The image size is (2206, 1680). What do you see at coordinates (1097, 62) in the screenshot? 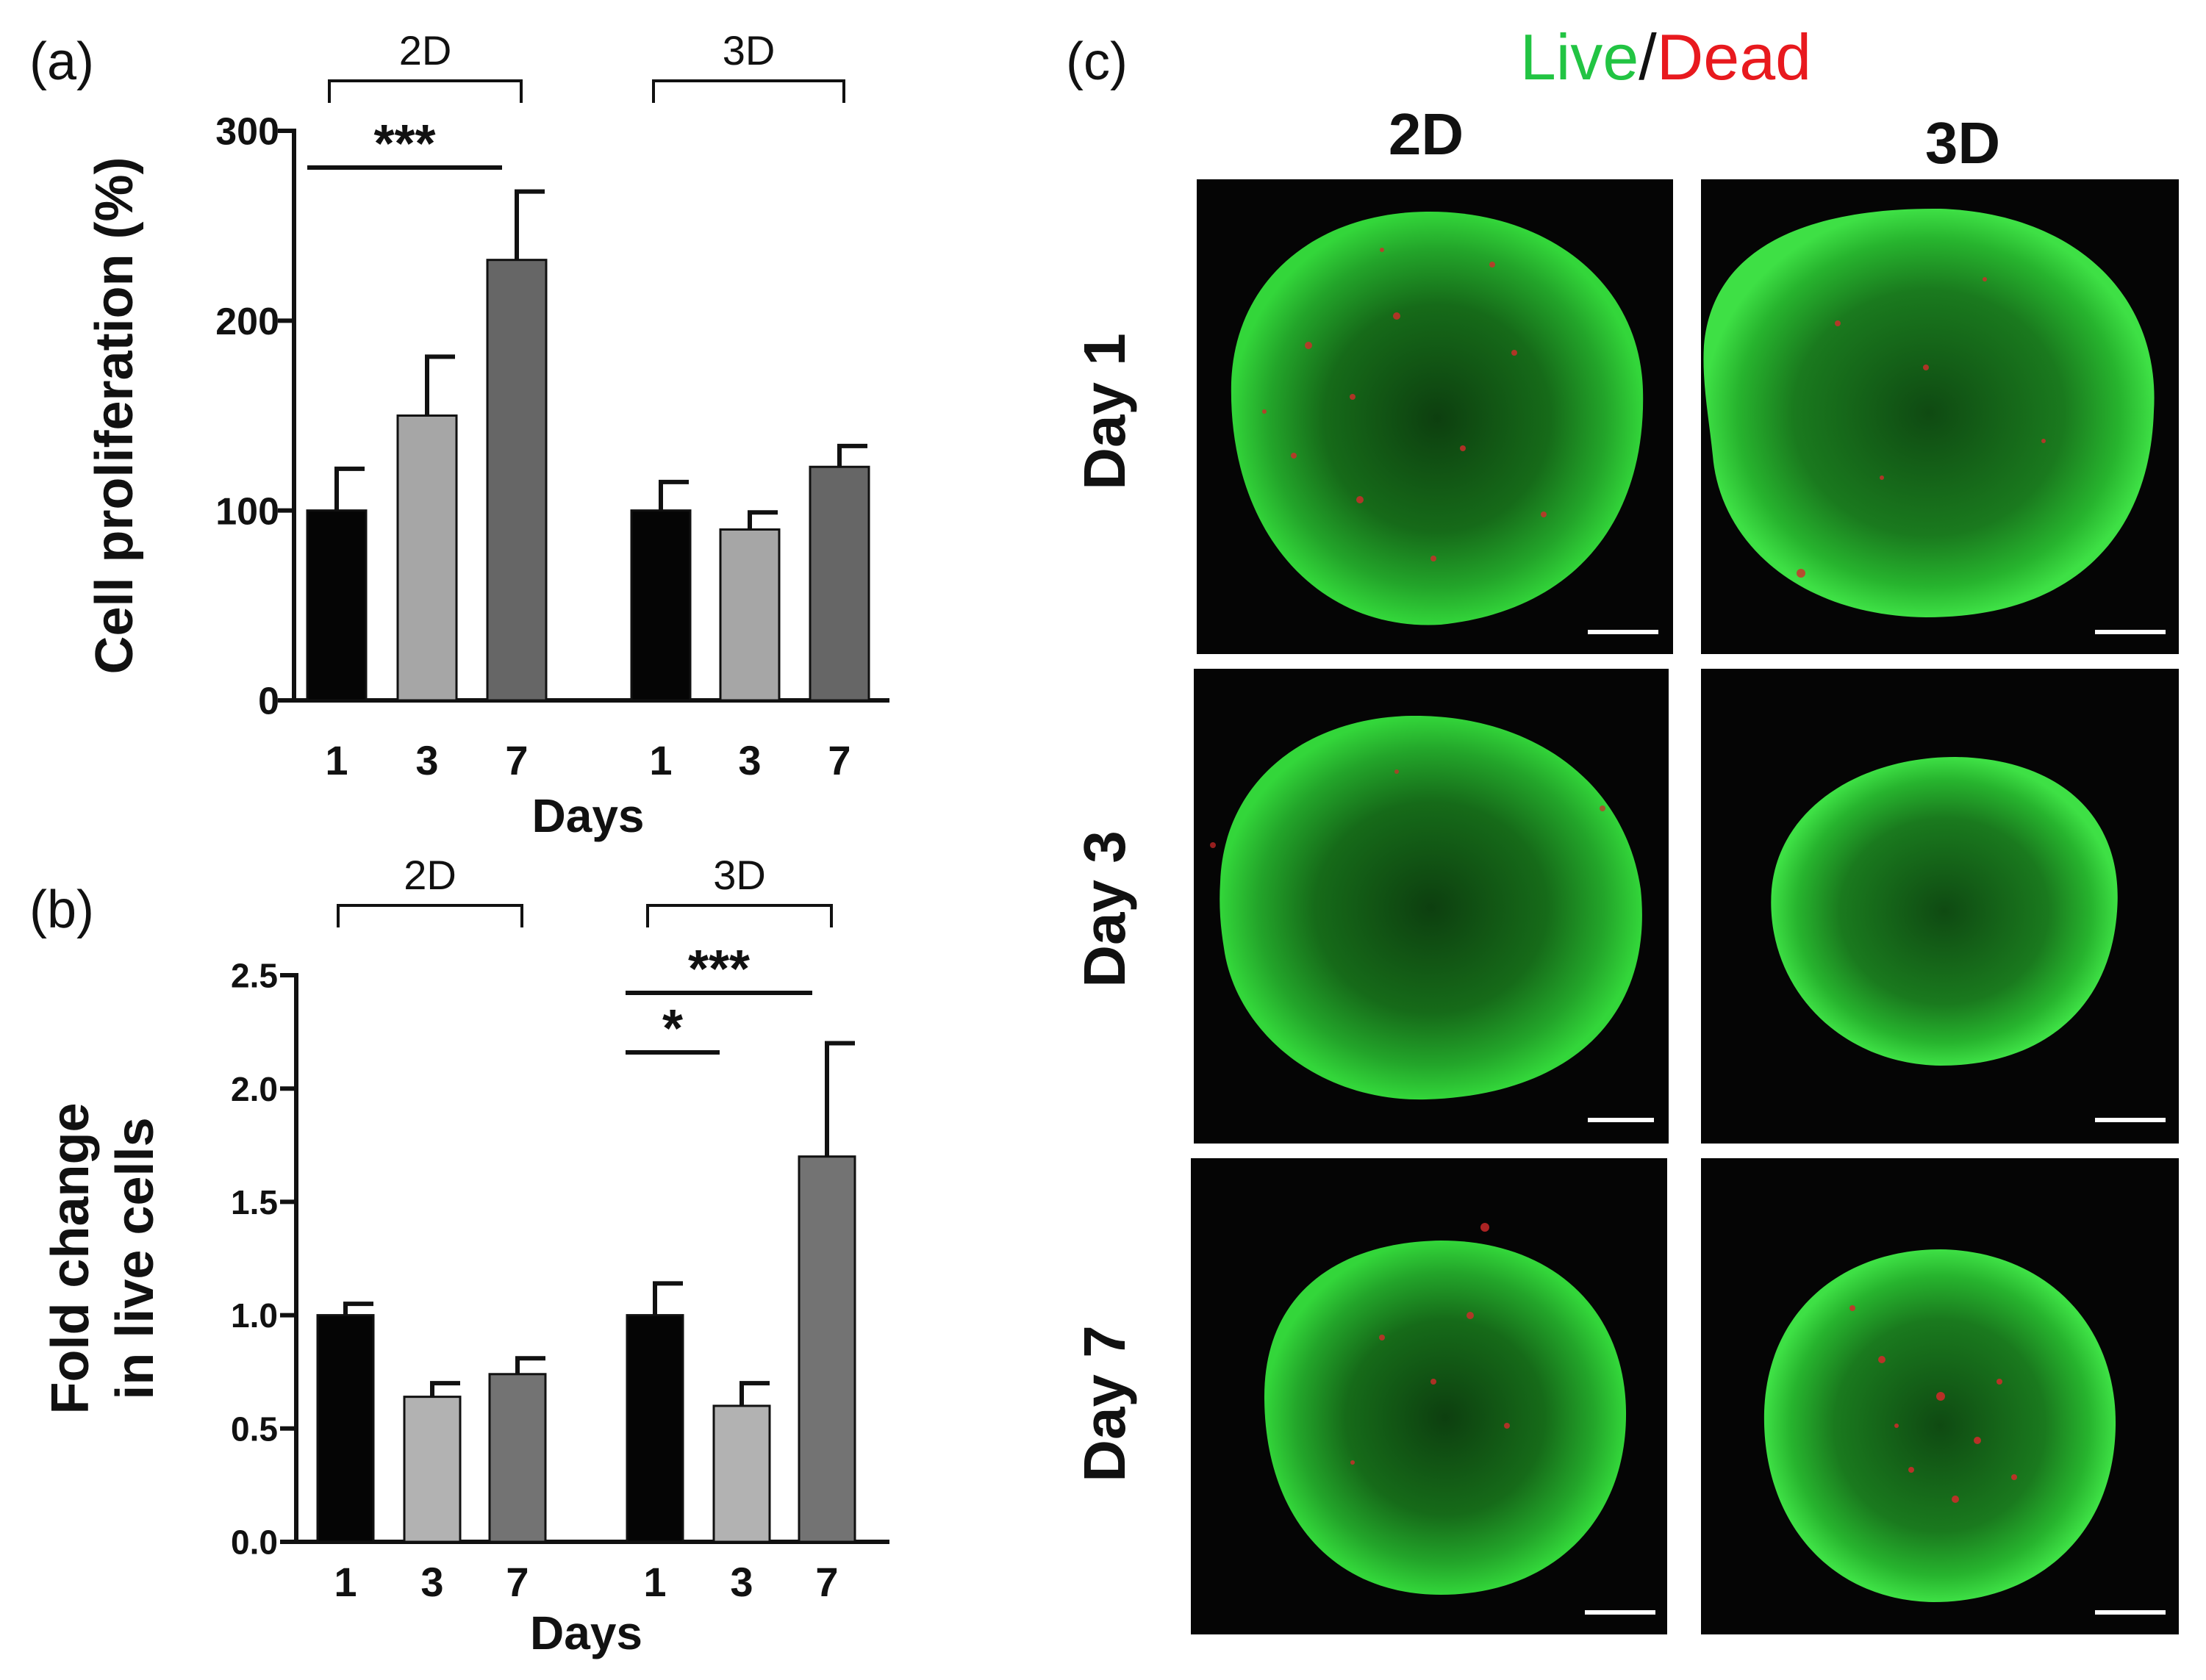
I see `panel-c-label: (c)` at bounding box center [1097, 62].